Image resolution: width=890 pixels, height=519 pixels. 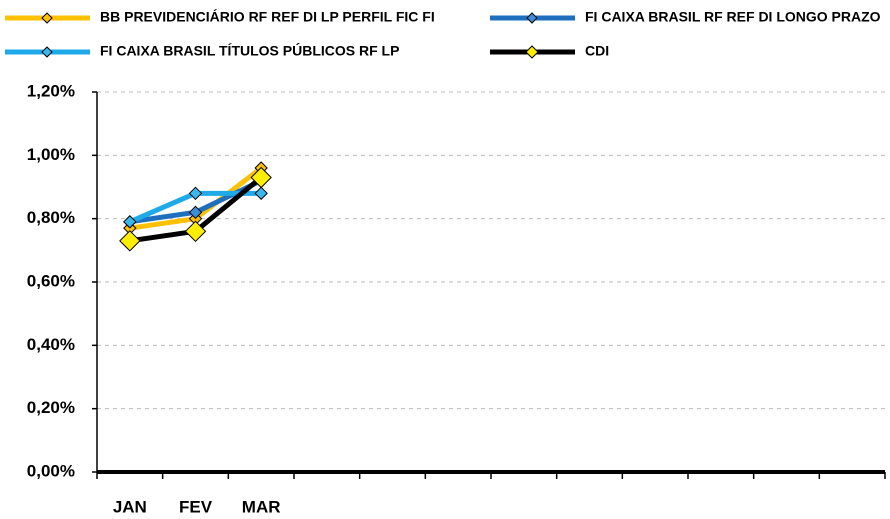 What do you see at coordinates (51, 280) in the screenshot?
I see `y-tick-label: 0,60%` at bounding box center [51, 280].